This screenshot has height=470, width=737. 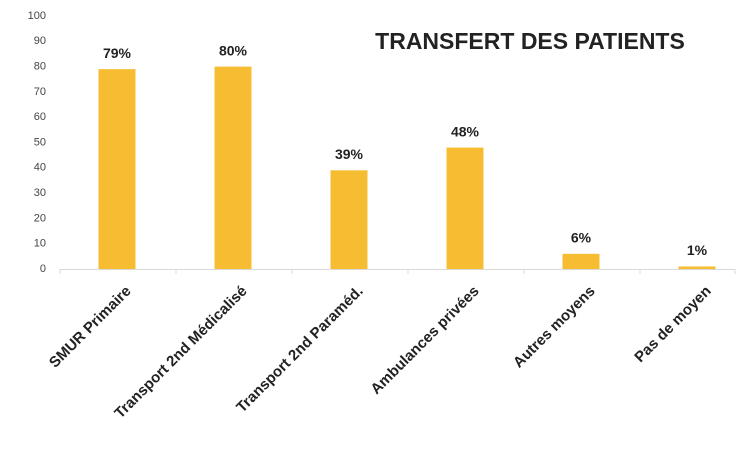 I want to click on y-tick-label: 0, so click(x=43, y=269).